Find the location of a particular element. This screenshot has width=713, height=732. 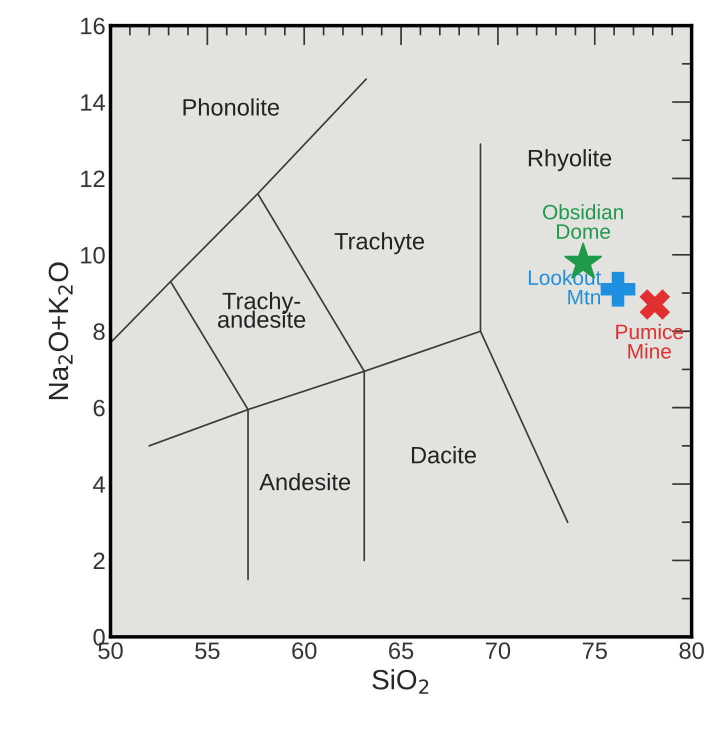

y-tick-label: 4 is located at coordinates (99, 484).